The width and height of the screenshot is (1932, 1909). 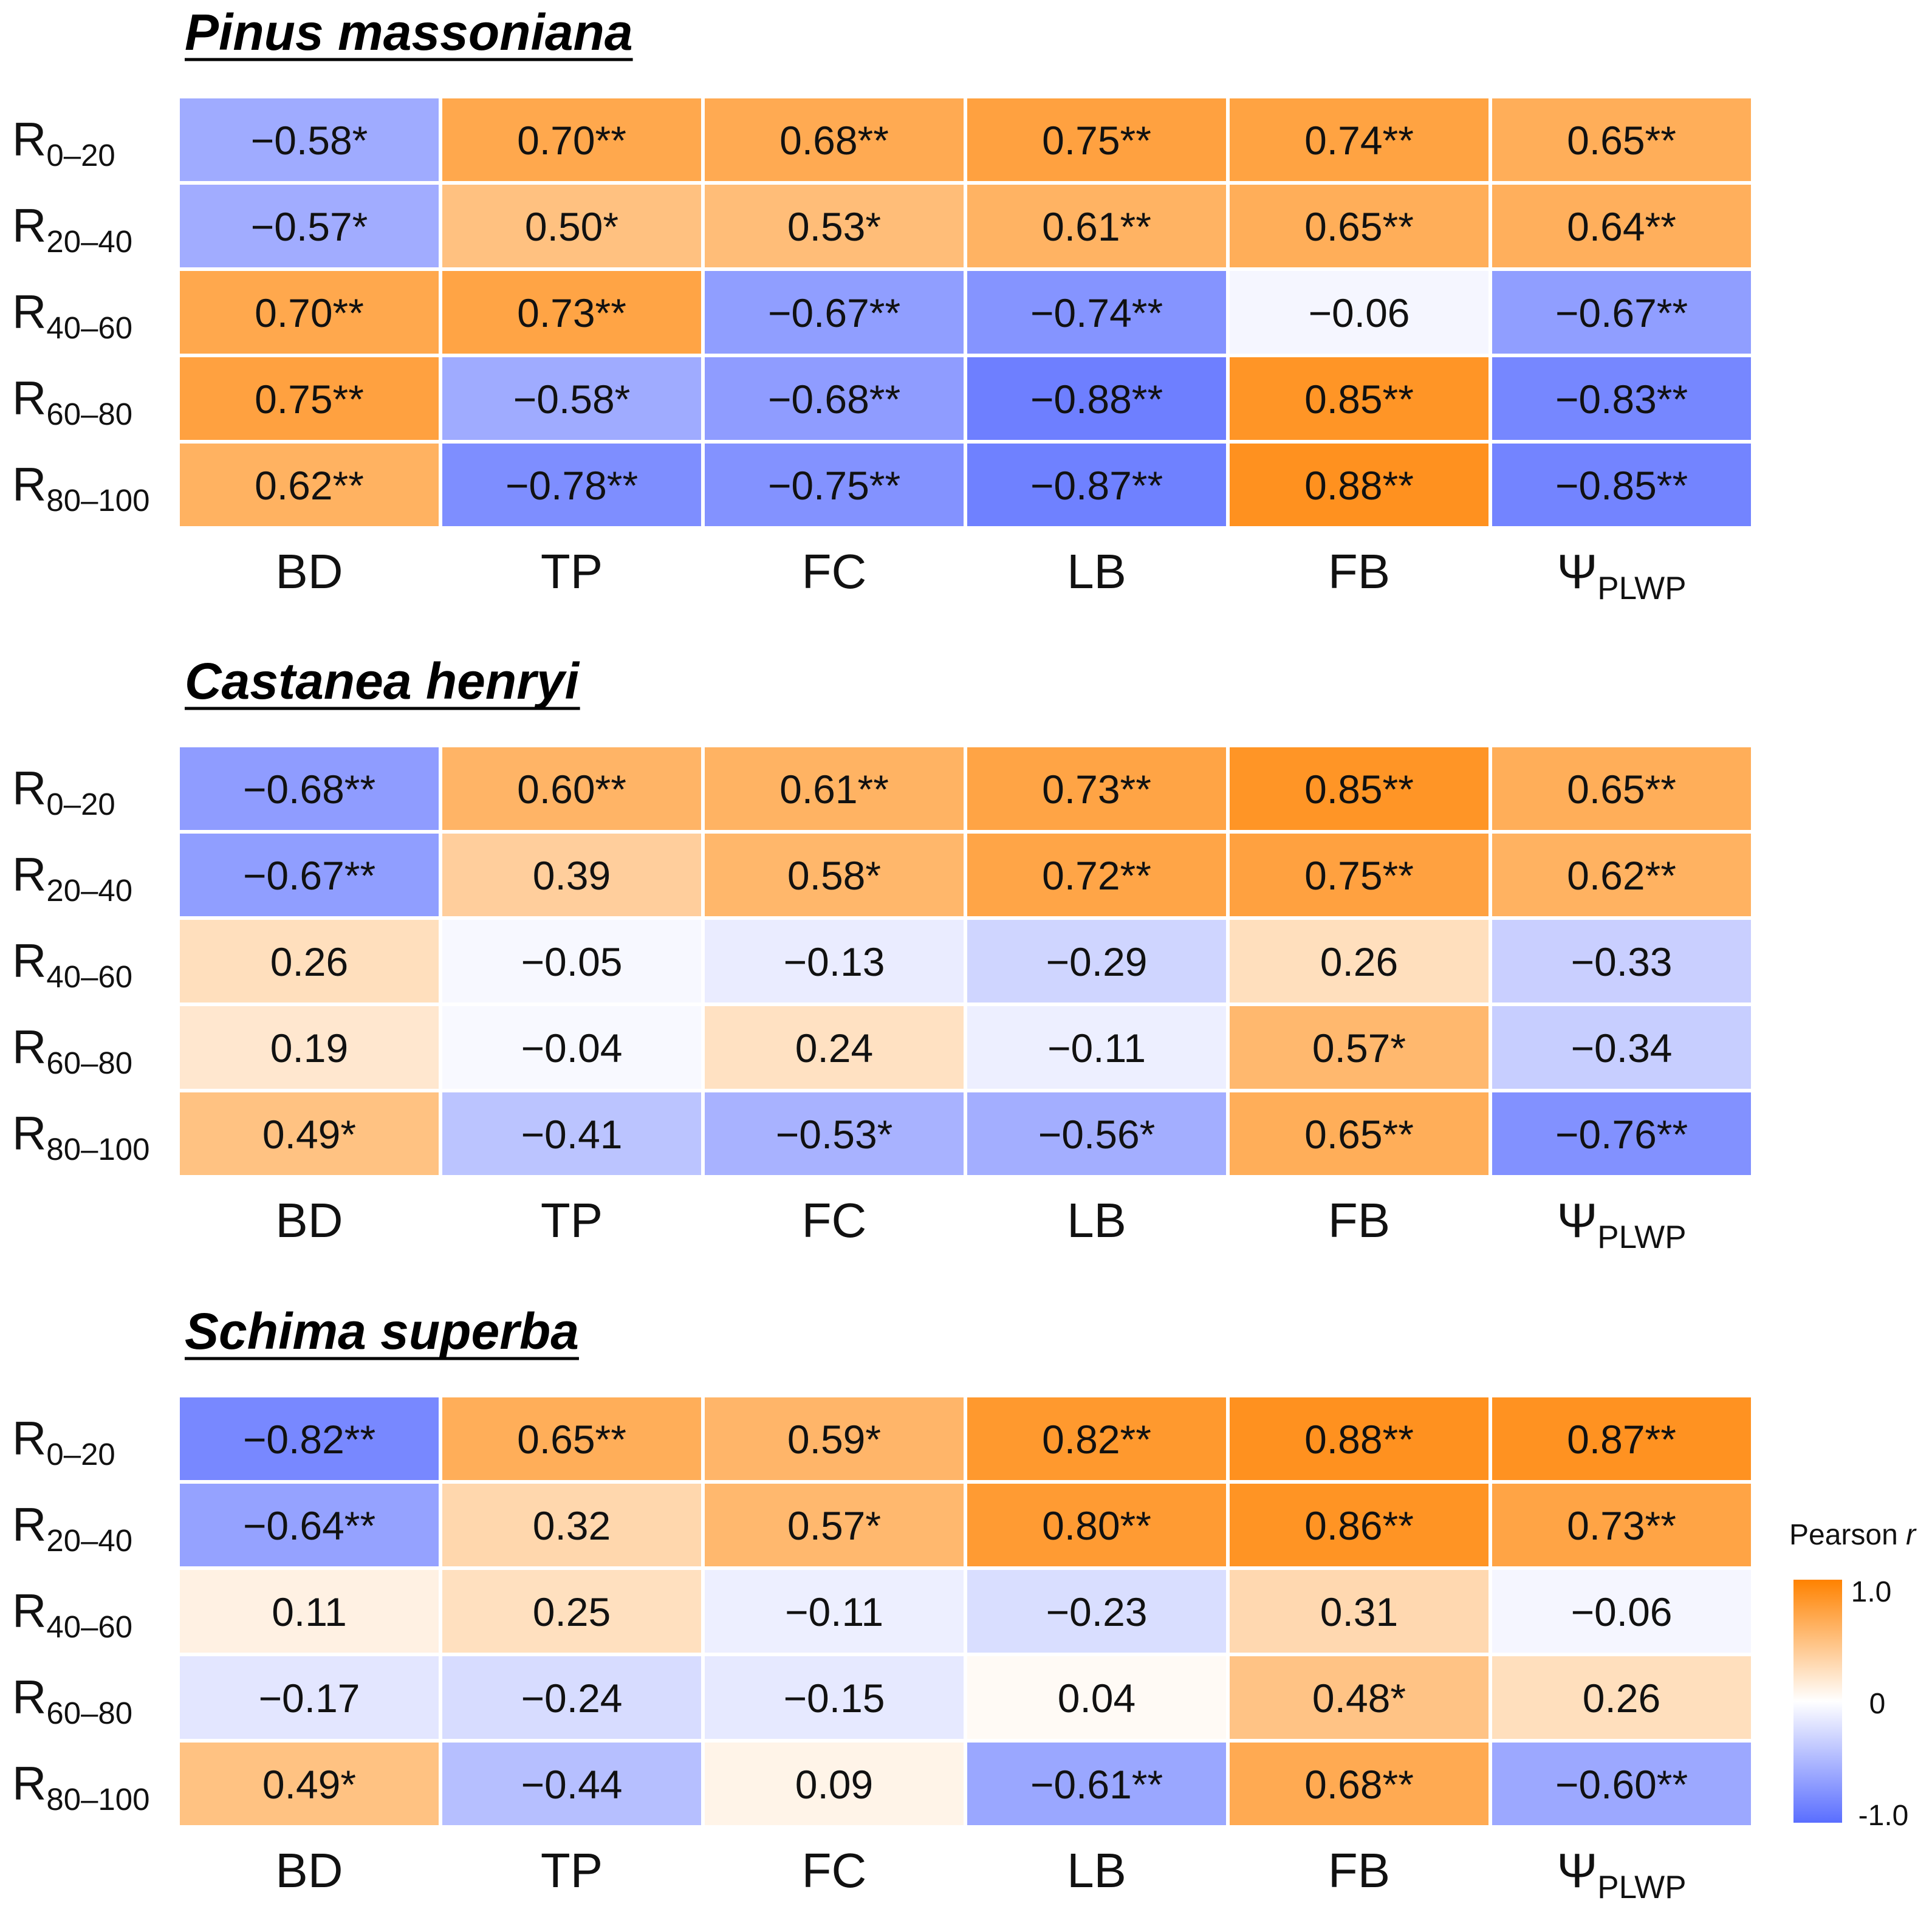 What do you see at coordinates (309, 399) in the screenshot?
I see `cell-value-label: 0.75**` at bounding box center [309, 399].